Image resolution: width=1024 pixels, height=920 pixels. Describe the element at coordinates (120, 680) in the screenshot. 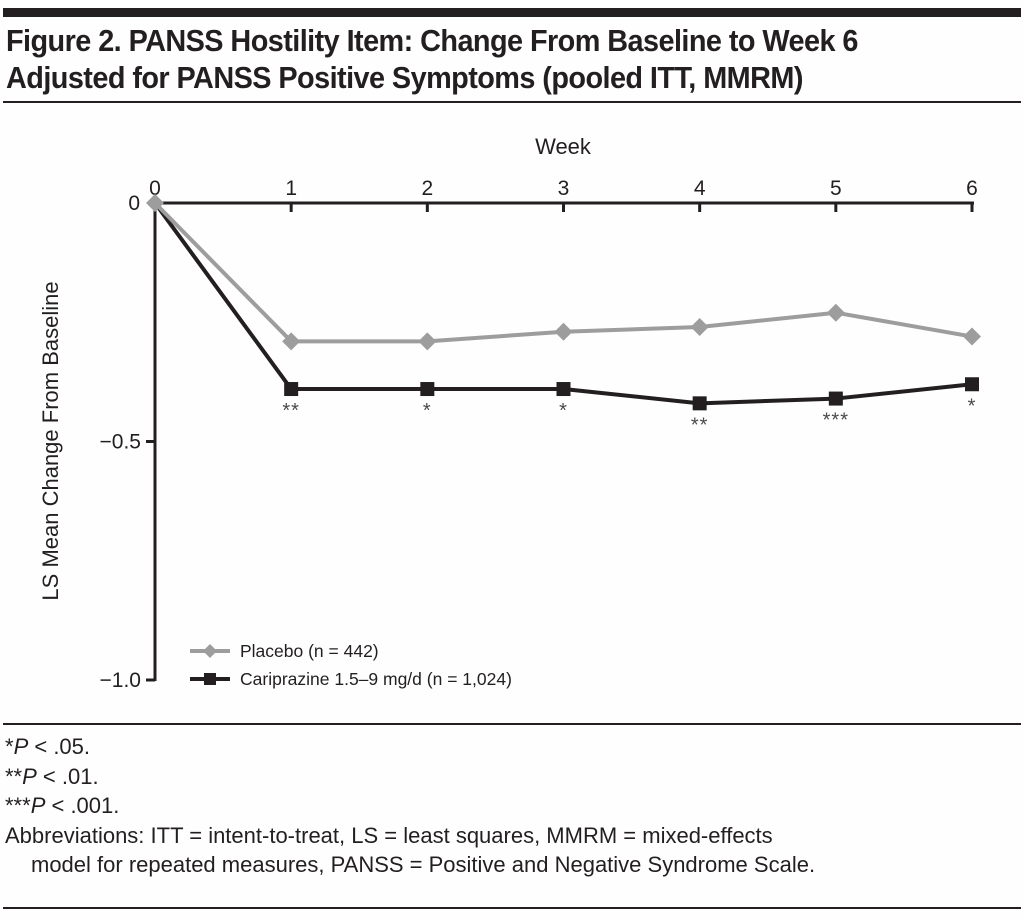

I see `y-tick-label: −1.0` at that location.